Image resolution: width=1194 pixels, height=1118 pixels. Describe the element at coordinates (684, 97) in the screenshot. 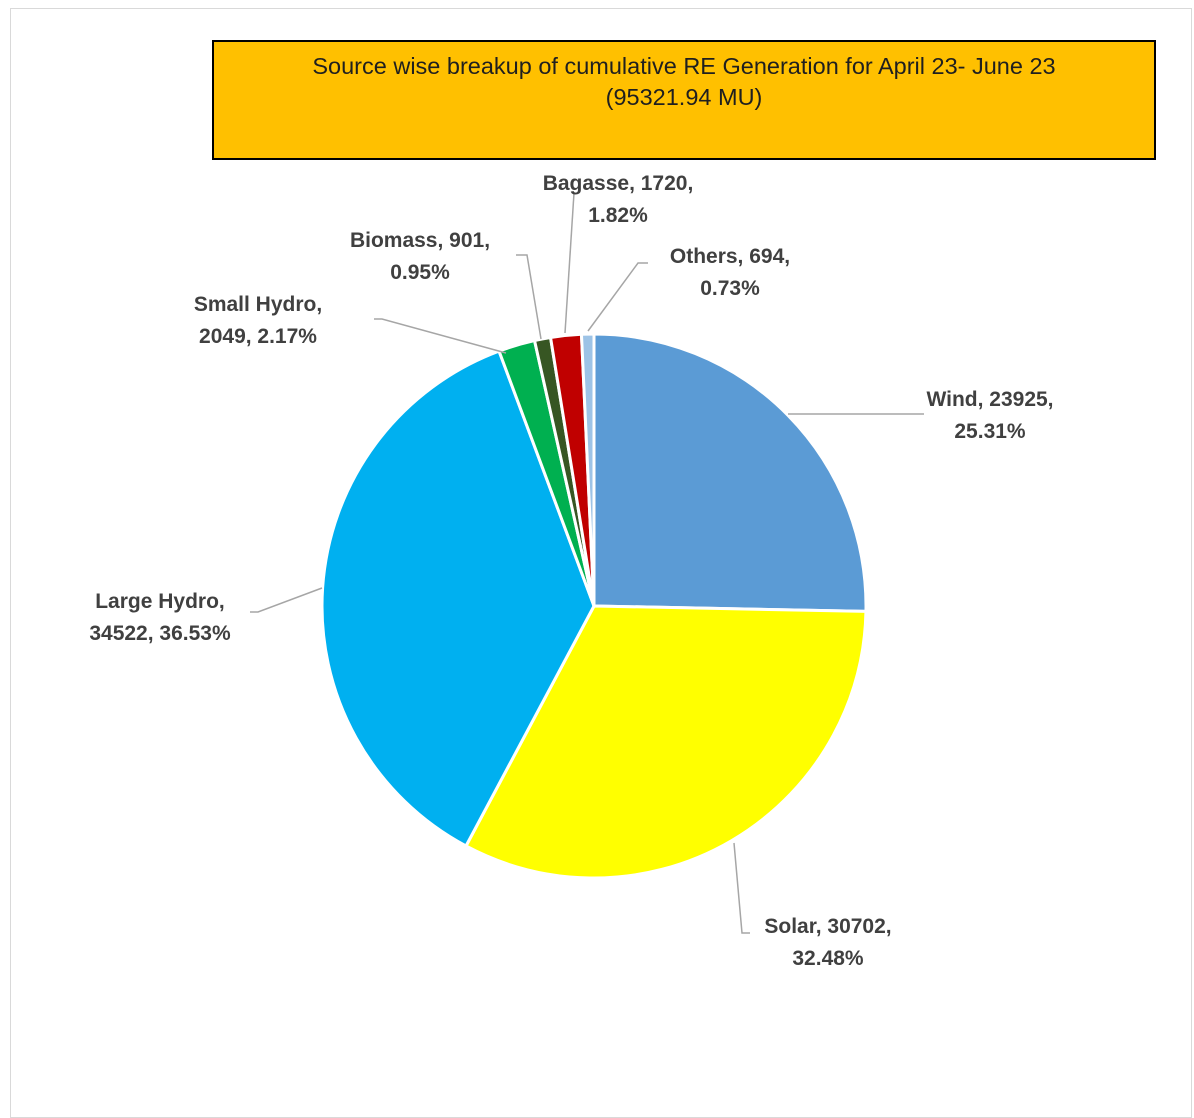

I see `chart-subtitle: (95321.94 MU)` at that location.